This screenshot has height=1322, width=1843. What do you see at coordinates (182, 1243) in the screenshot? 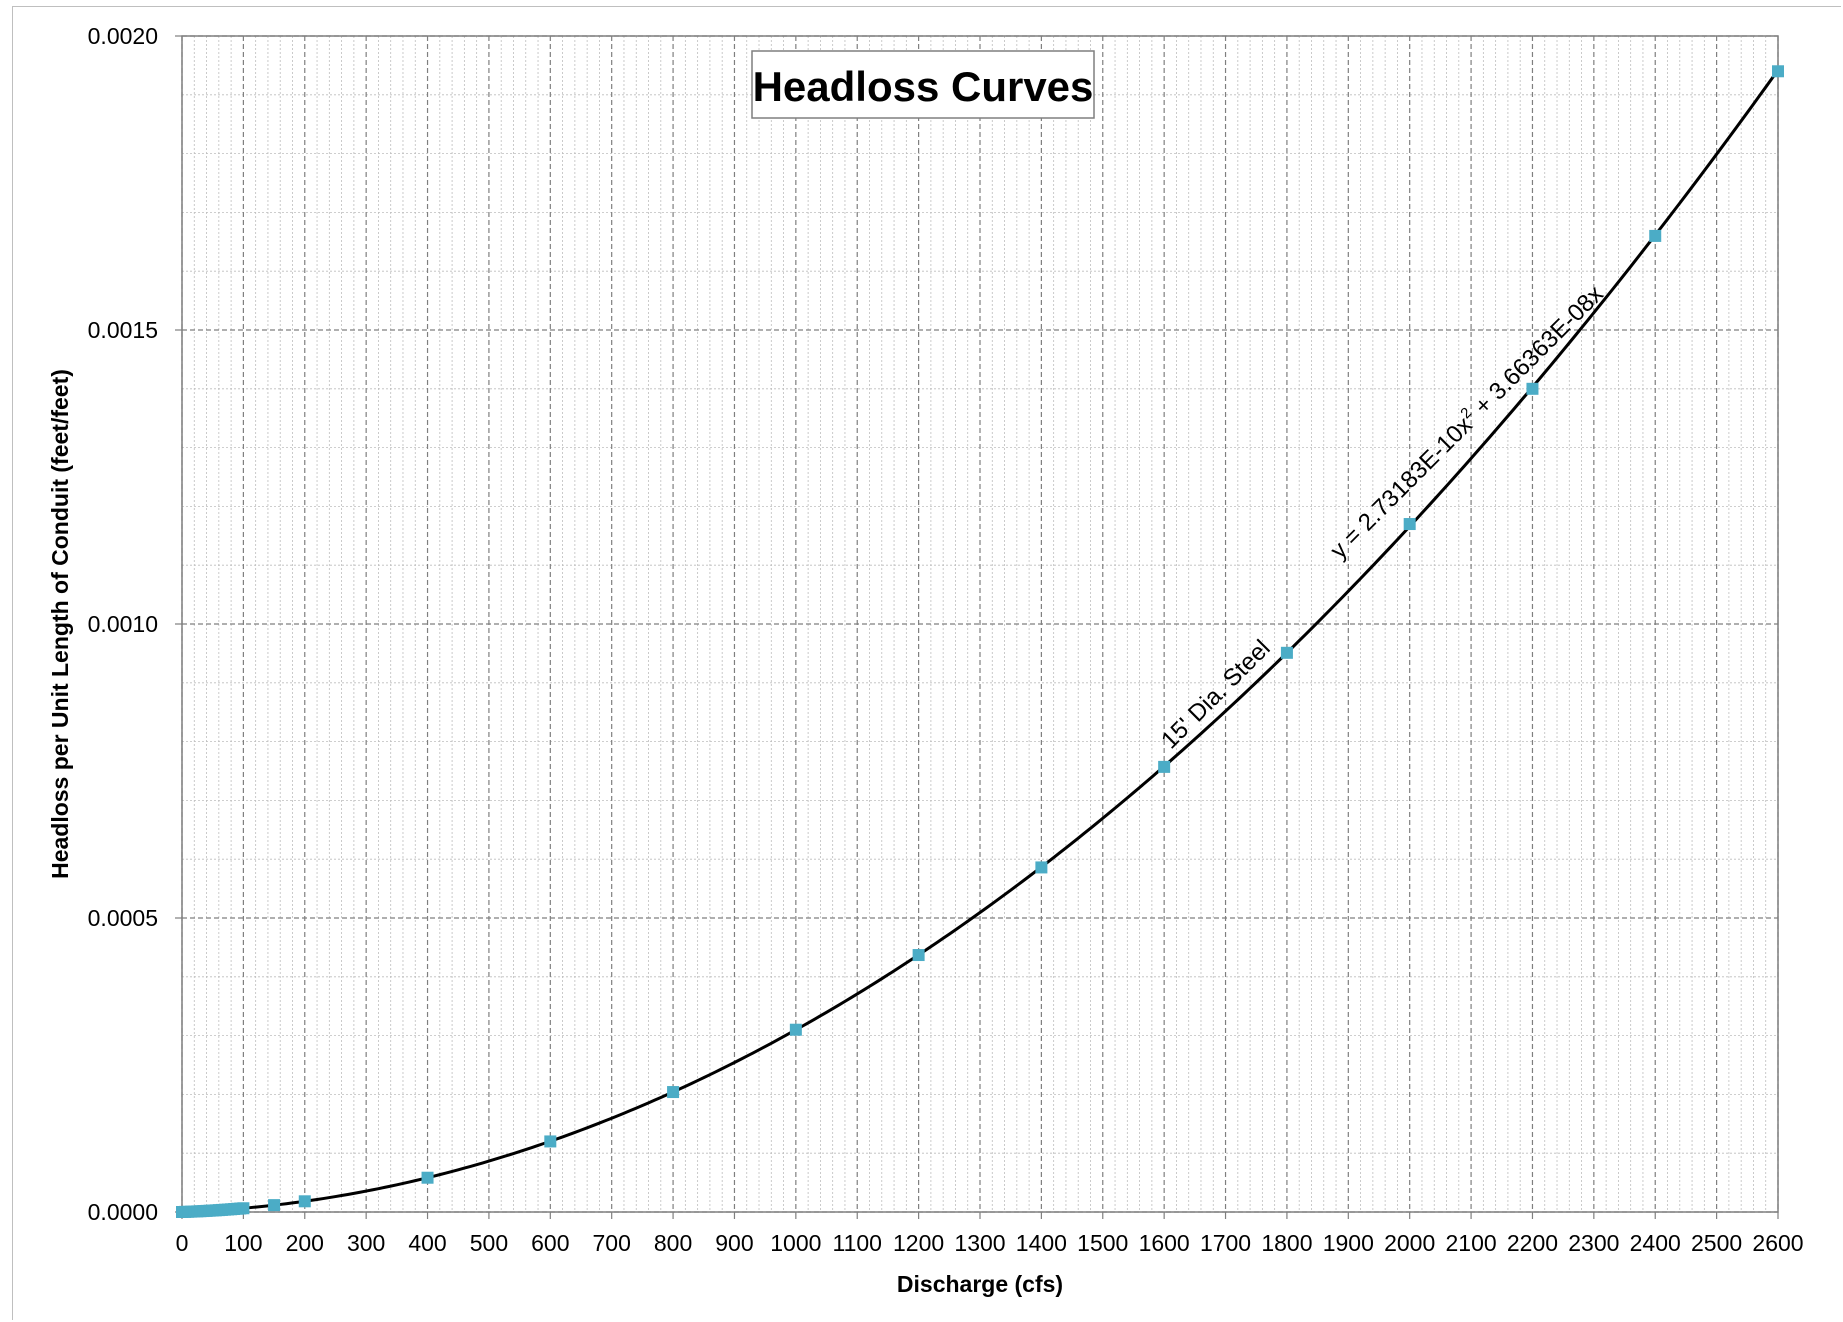
I see `x-tick-label: 0` at bounding box center [182, 1243].